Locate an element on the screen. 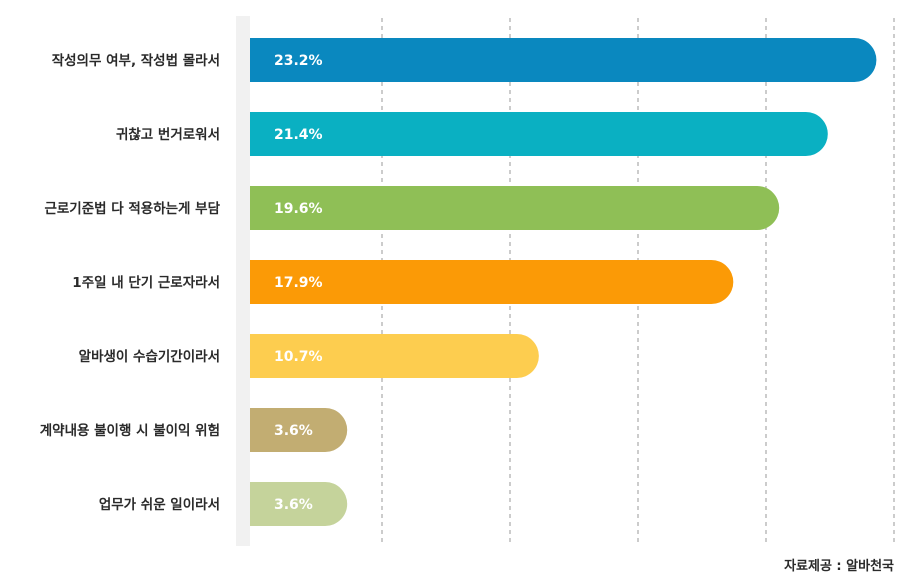 The width and height of the screenshot is (900, 580). category-label: 업무가 쉬운 일이라서 is located at coordinates (159, 504).